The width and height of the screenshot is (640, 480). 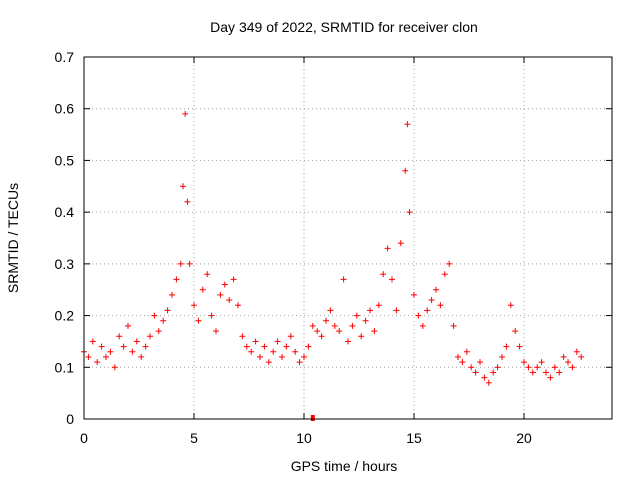 I want to click on y-tick-label: 0.4, so click(x=65, y=212).